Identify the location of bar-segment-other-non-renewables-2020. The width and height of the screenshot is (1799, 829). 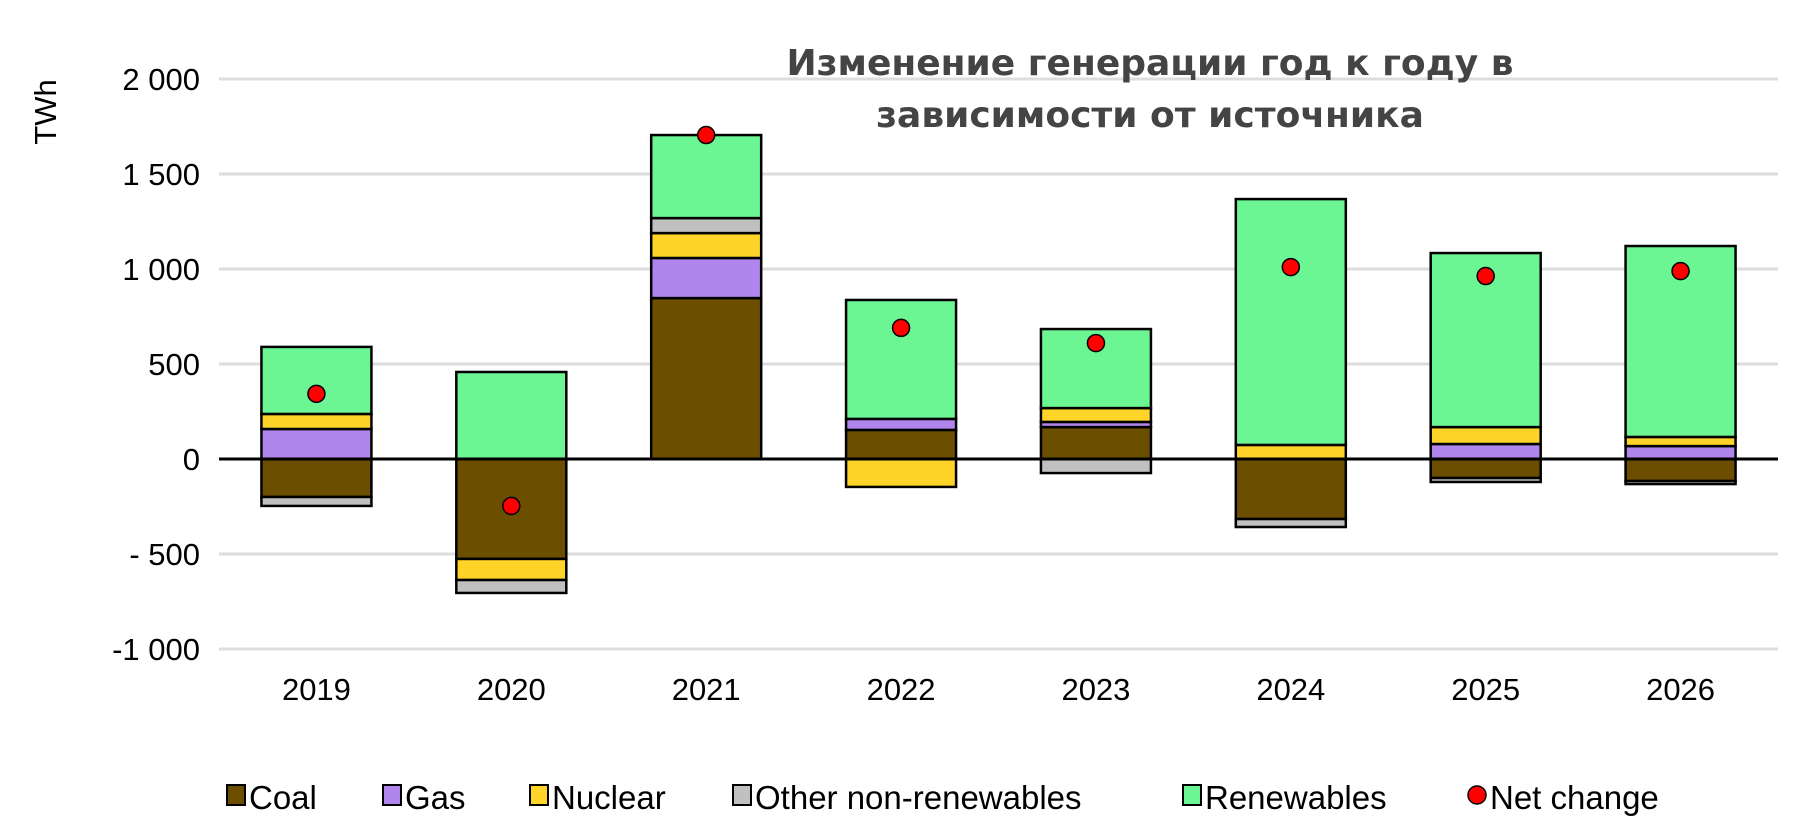
(511, 586).